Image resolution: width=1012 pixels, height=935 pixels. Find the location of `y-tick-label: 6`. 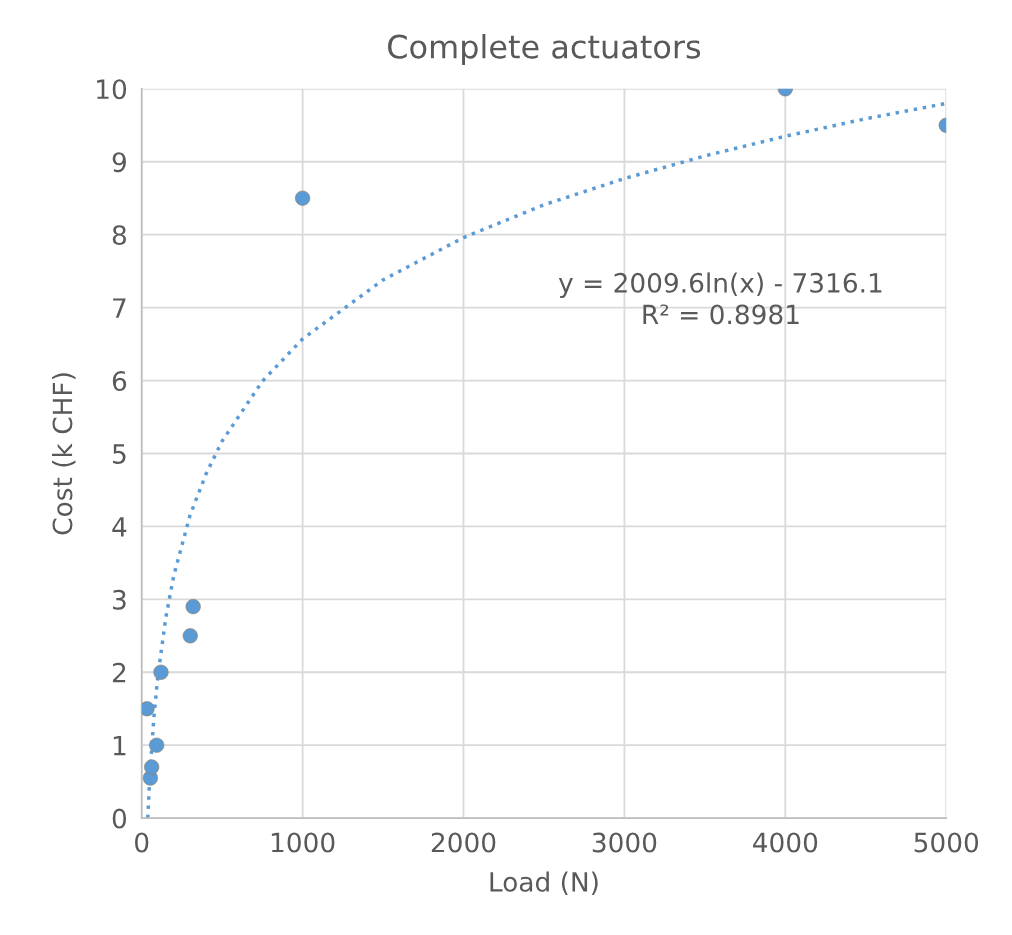

y-tick-label: 6 is located at coordinates (119, 380).